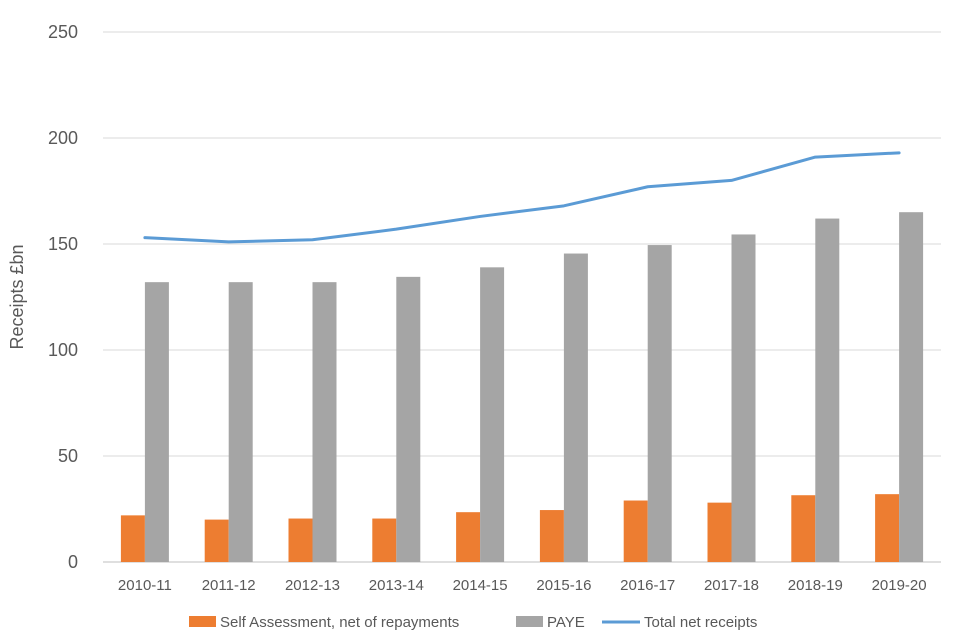 The width and height of the screenshot is (960, 640). What do you see at coordinates (63, 138) in the screenshot?
I see `y-tick-label: 200` at bounding box center [63, 138].